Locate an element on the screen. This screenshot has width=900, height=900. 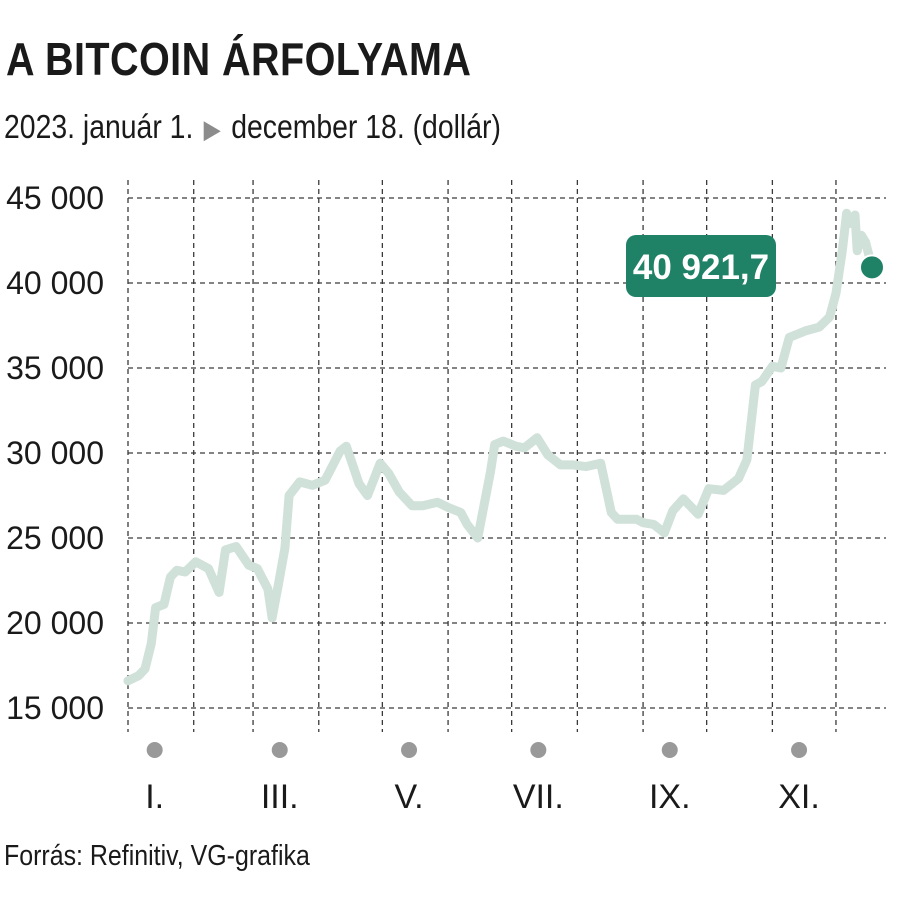
x-tick-label: XI. is located at coordinates (799, 797).